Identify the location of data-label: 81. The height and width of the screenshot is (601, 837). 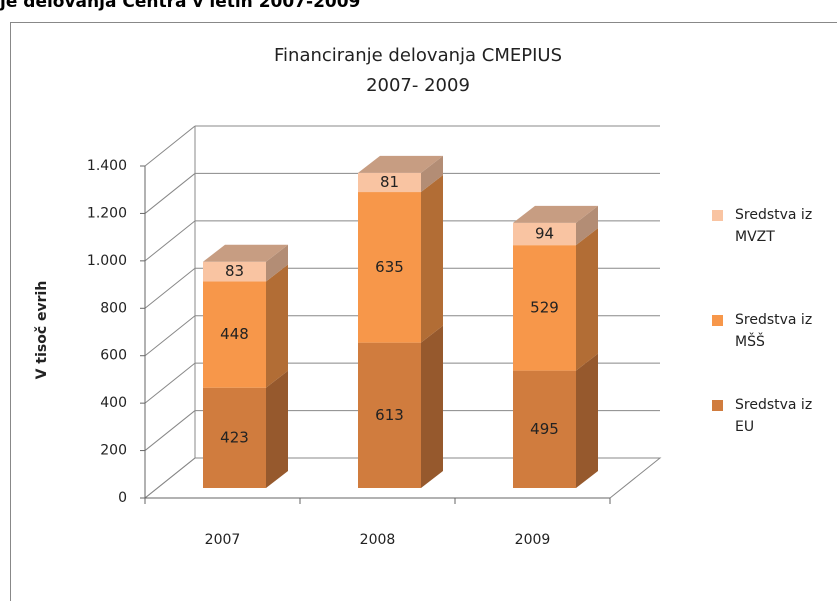
(389, 182).